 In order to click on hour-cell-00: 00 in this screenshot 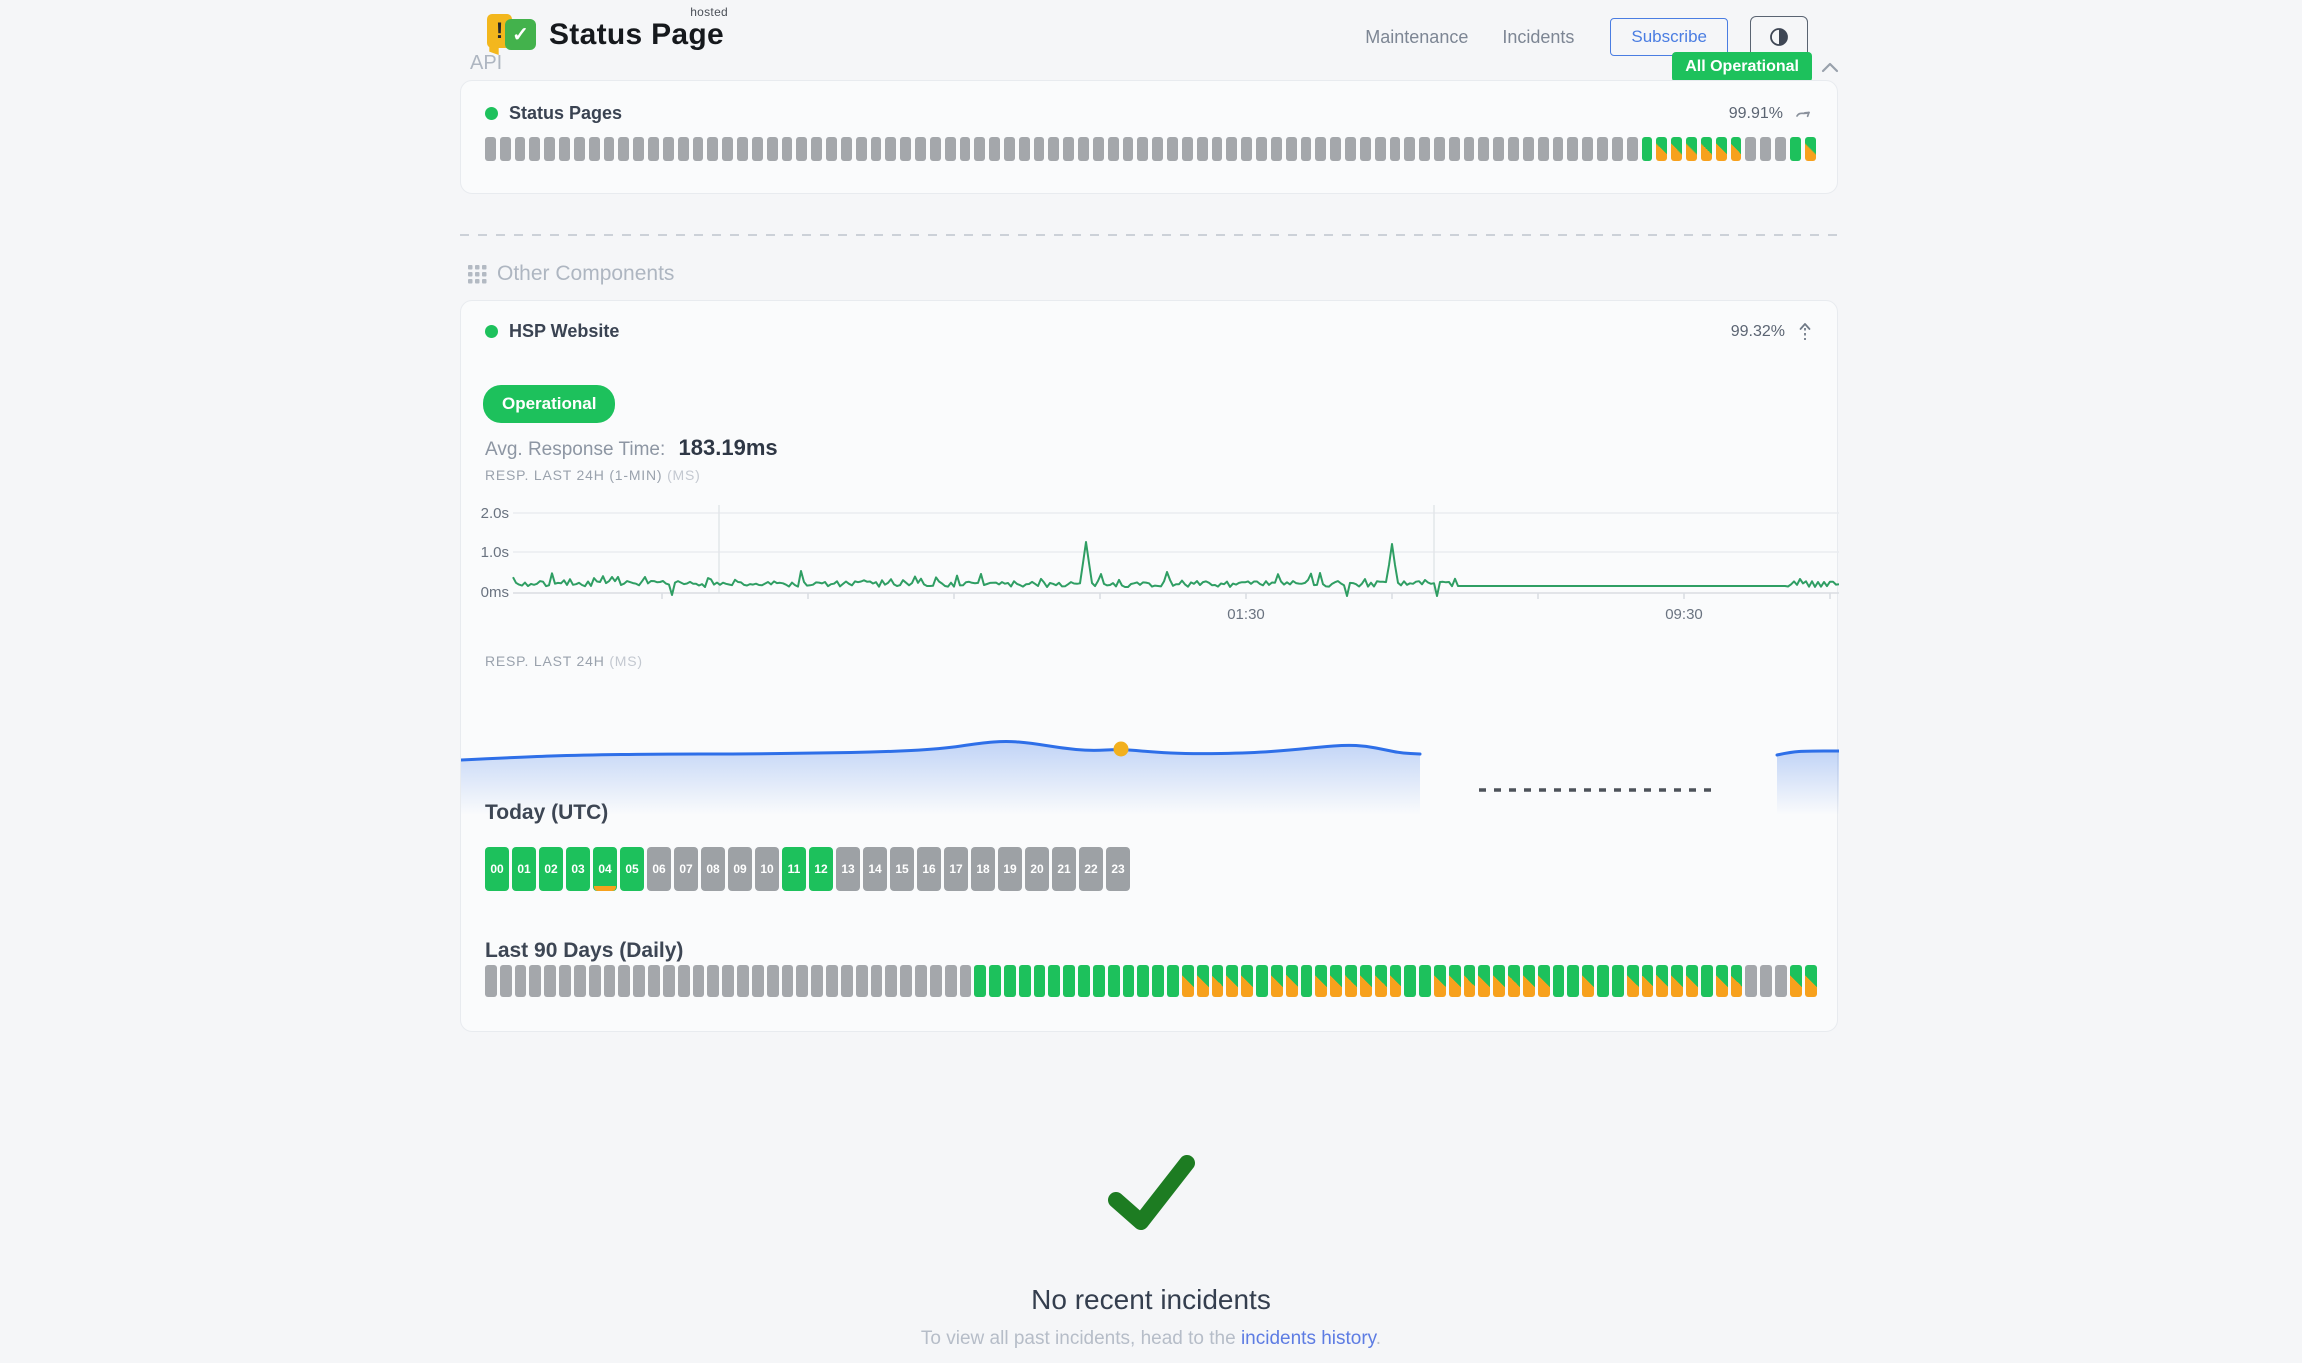, I will do `click(497, 869)`.